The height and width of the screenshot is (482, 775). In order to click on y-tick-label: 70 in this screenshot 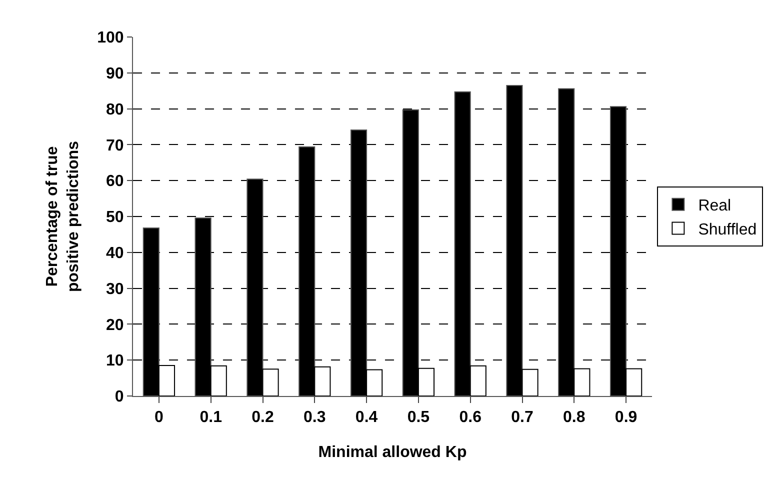, I will do `click(115, 145)`.